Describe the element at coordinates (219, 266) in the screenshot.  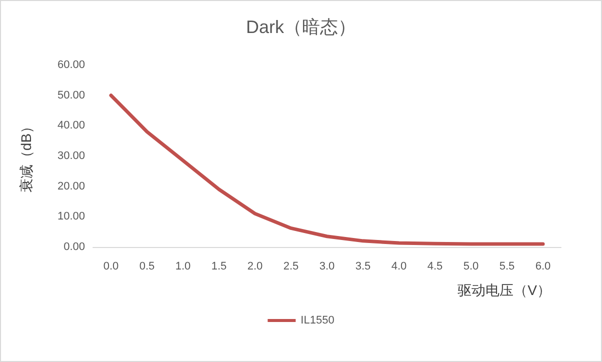
I see `x-tick-label: 1.5` at that location.